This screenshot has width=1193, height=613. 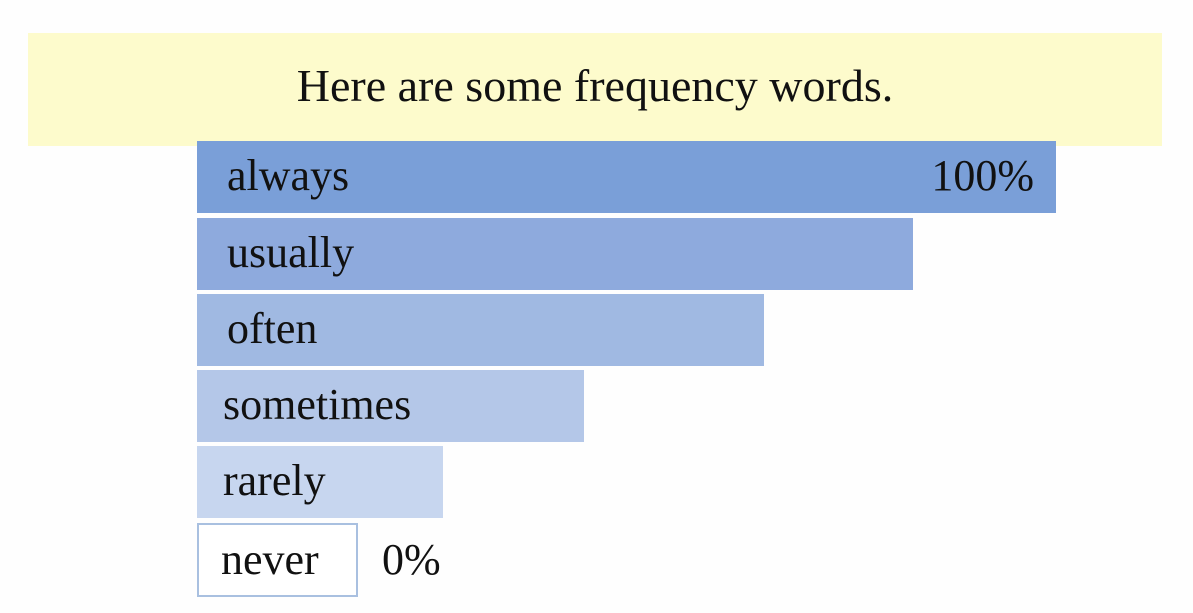 I want to click on slide-title: Here are some frequency words., so click(x=595, y=85).